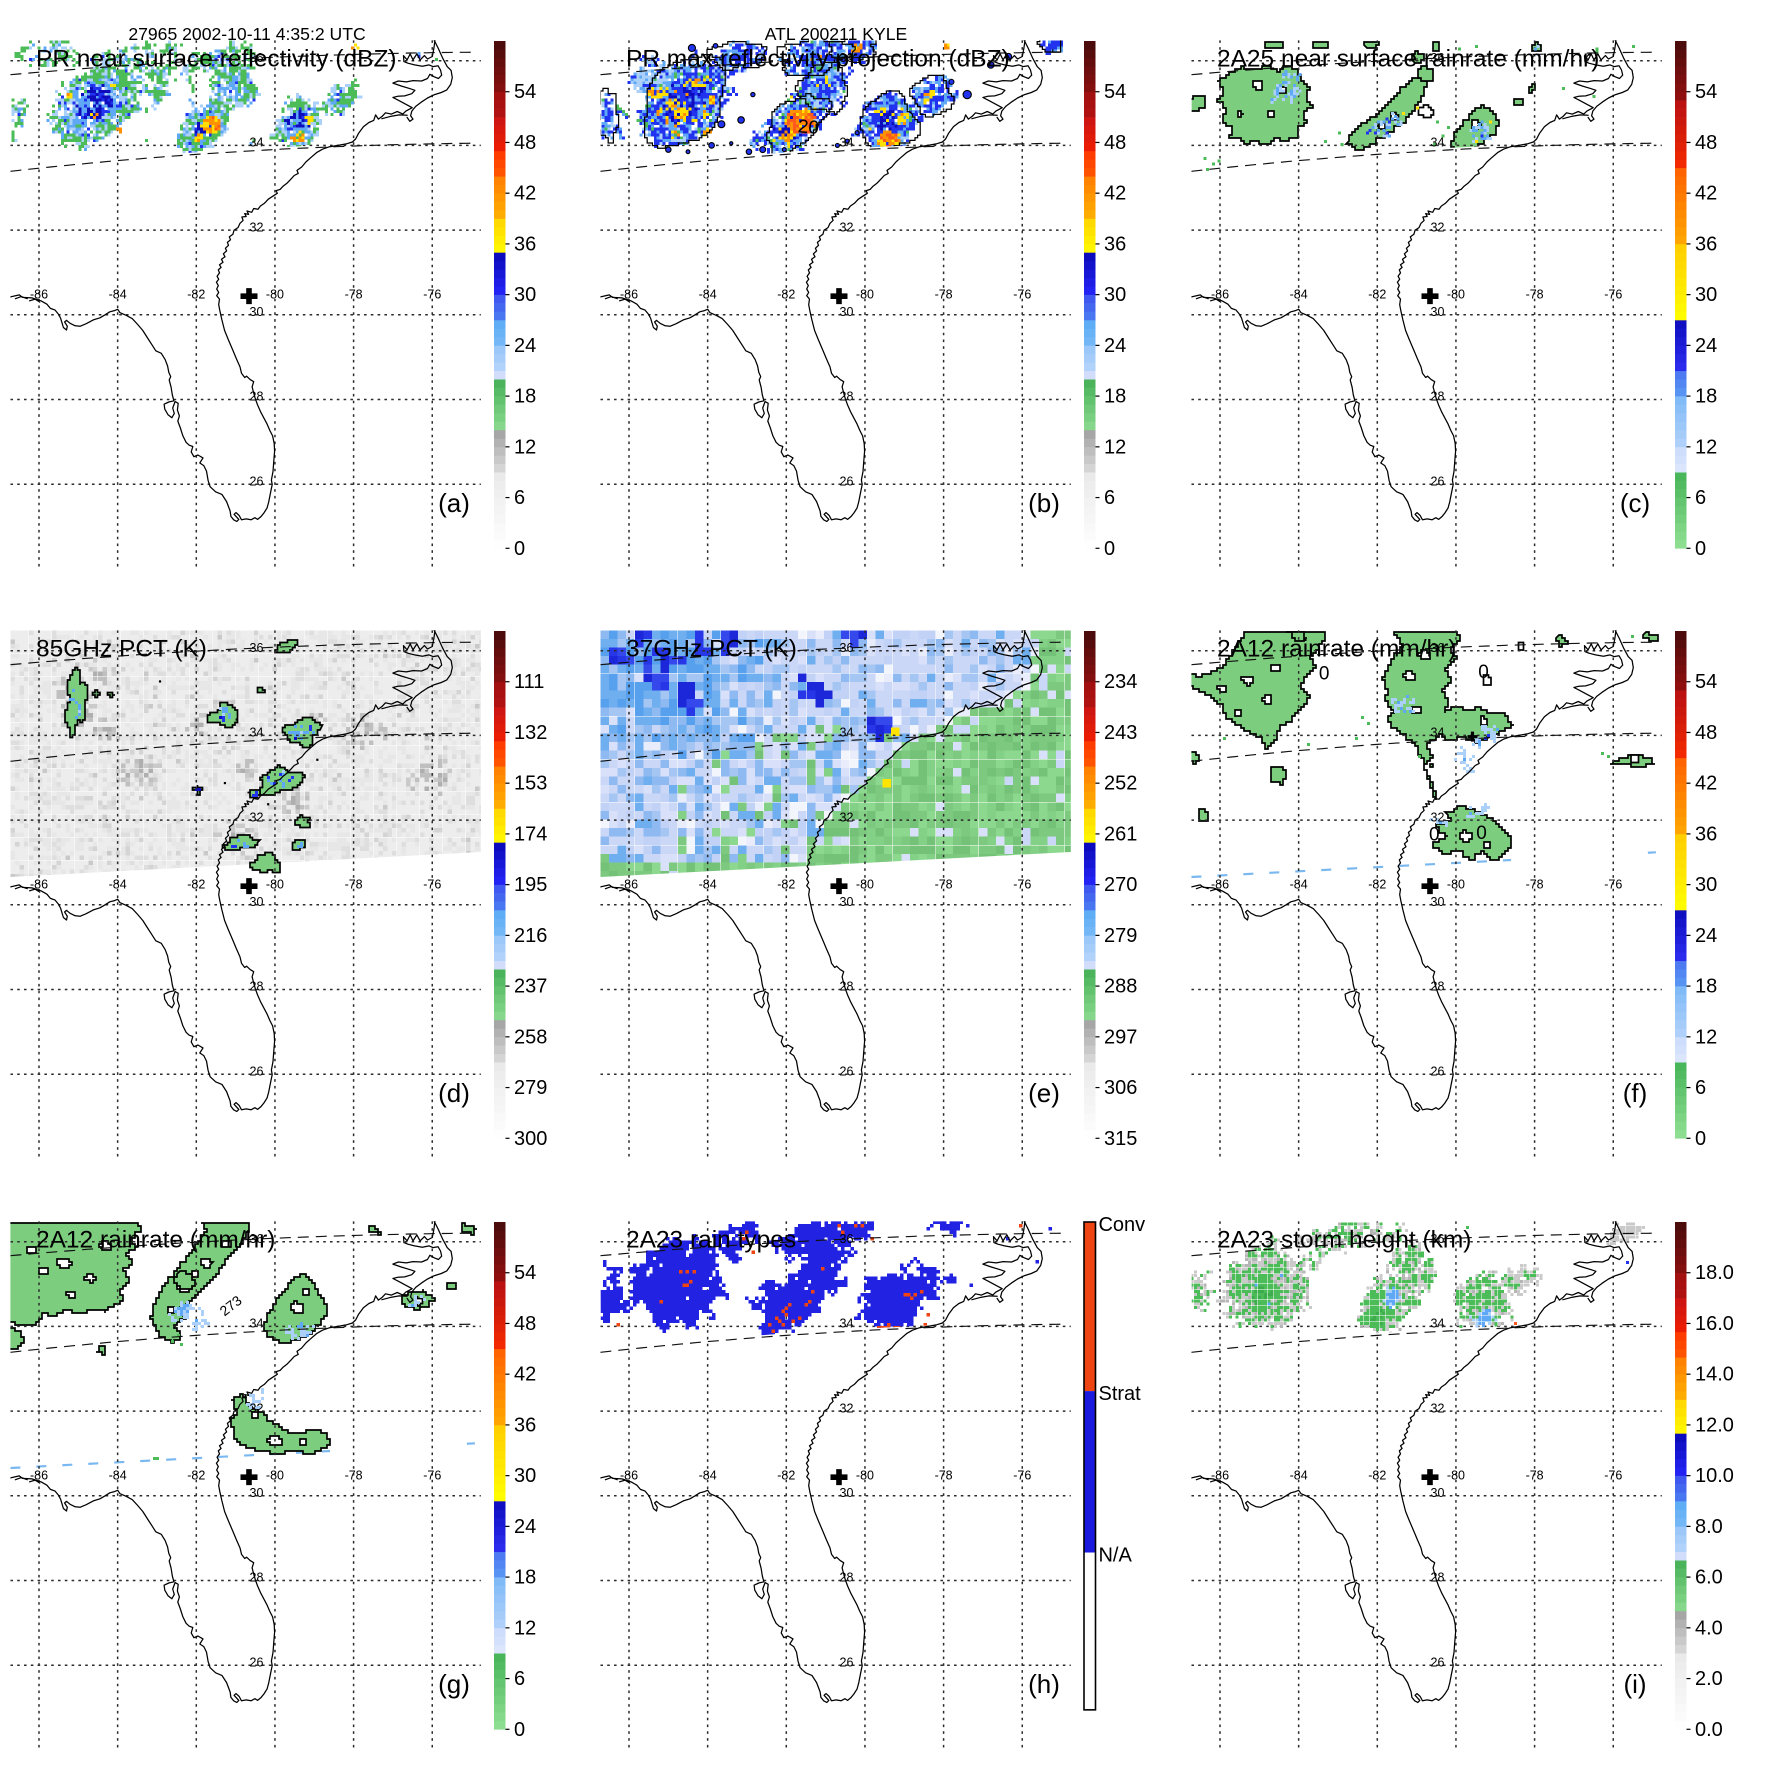  Describe the element at coordinates (530, 835) in the screenshot. I see `colorbar-tick-label: 174` at that location.